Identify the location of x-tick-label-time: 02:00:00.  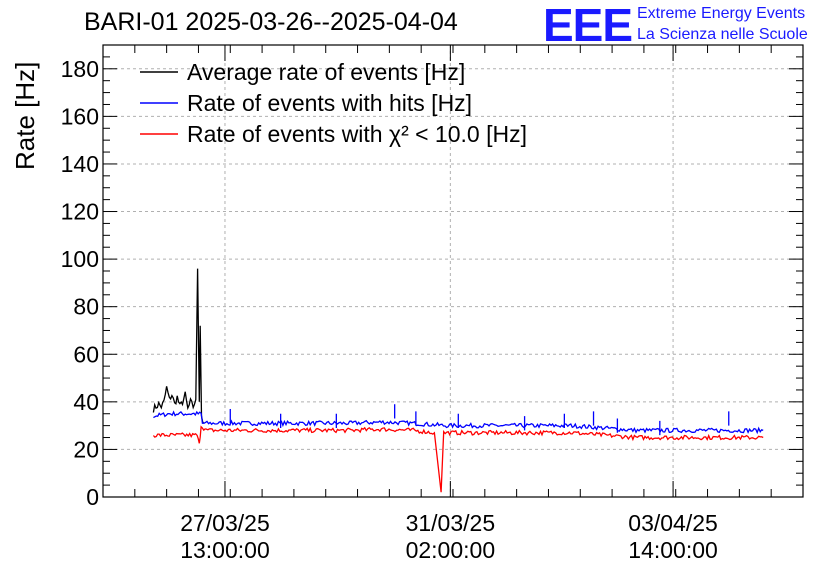
(451, 550).